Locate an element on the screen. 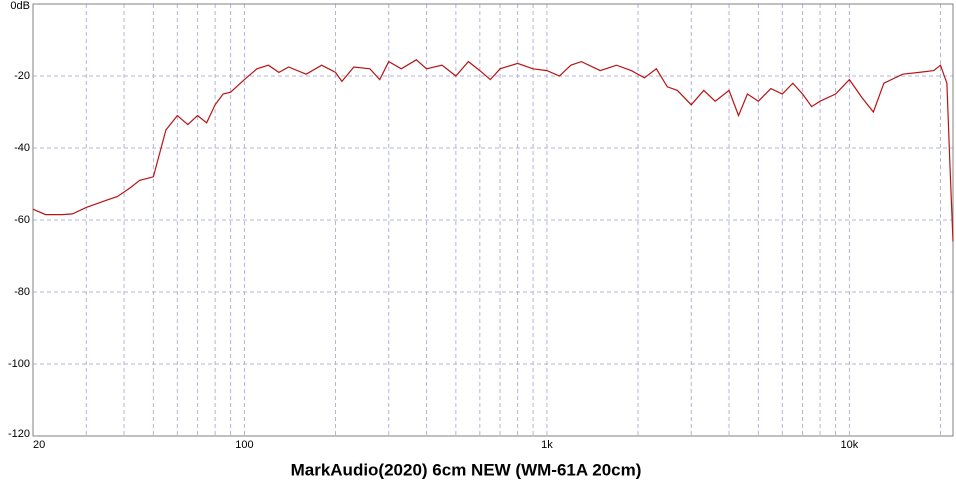 The height and width of the screenshot is (488, 956). chart-title: MarkAudio(2020) 6cm NEW (WM-61A 20cm) is located at coordinates (466, 469).